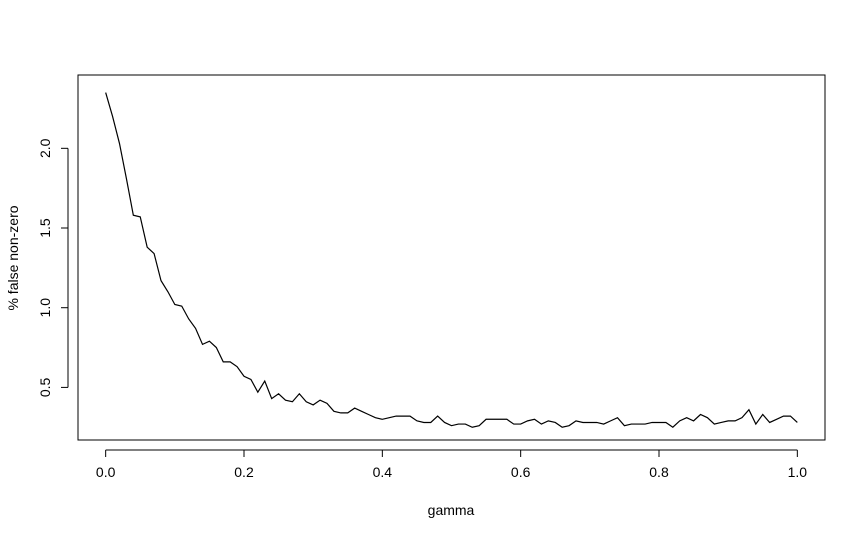 This screenshot has width=866, height=540. What do you see at coordinates (521, 472) in the screenshot?
I see `x-tick-label: 0.6` at bounding box center [521, 472].